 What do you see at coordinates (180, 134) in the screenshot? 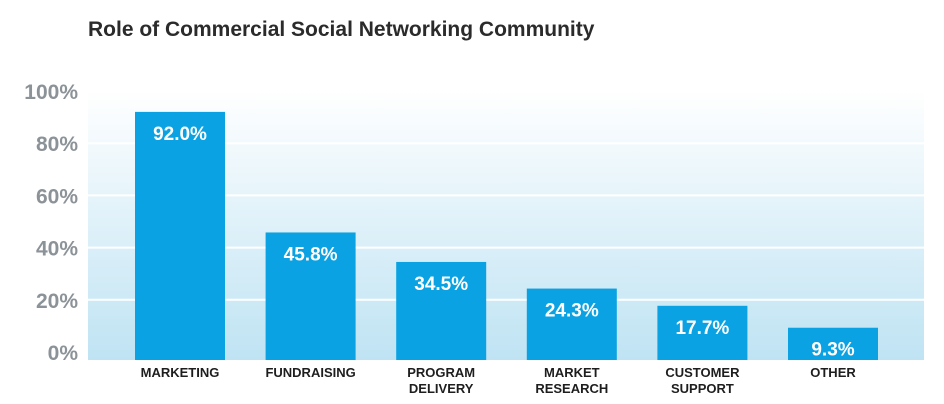
I see `bar-value-label: 92.0%` at bounding box center [180, 134].